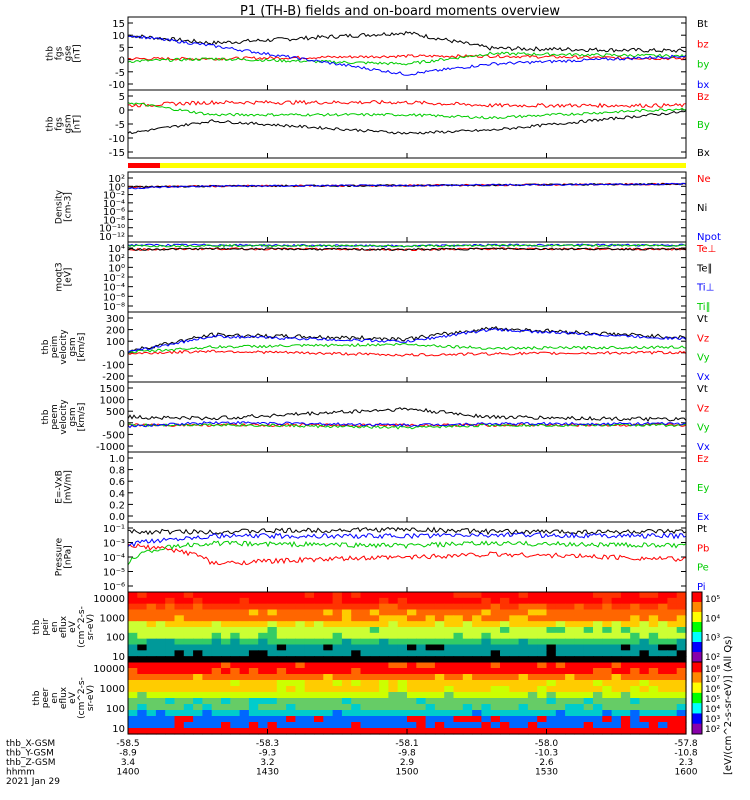  Describe the element at coordinates (407, 353) in the screenshot. I see `series-line-Vz` at that location.